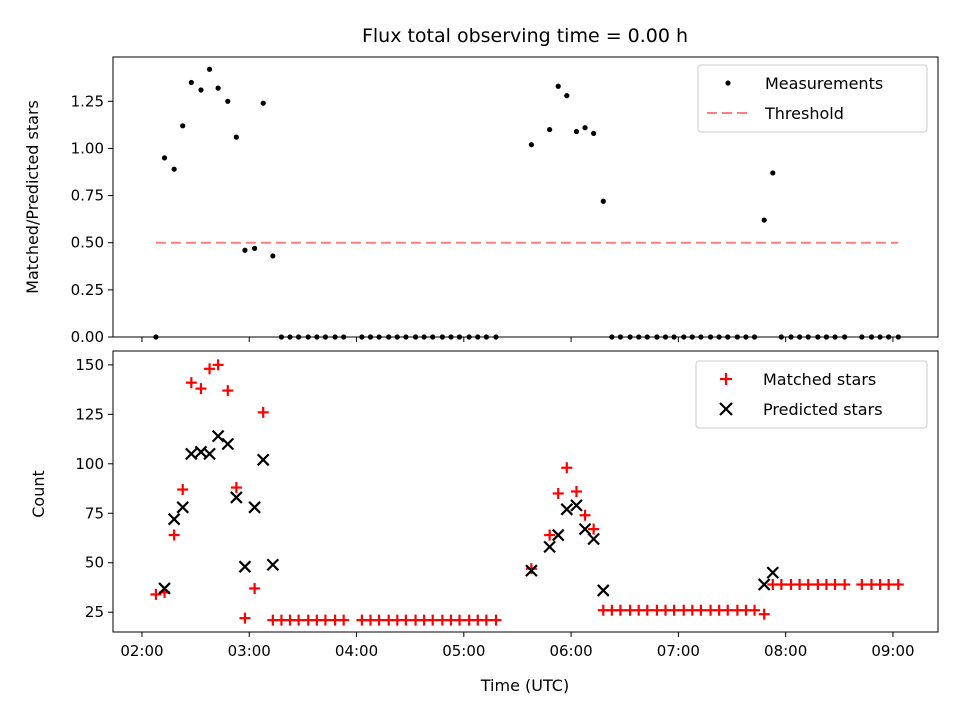  I want to click on legend-measurements-marker, so click(728, 83).